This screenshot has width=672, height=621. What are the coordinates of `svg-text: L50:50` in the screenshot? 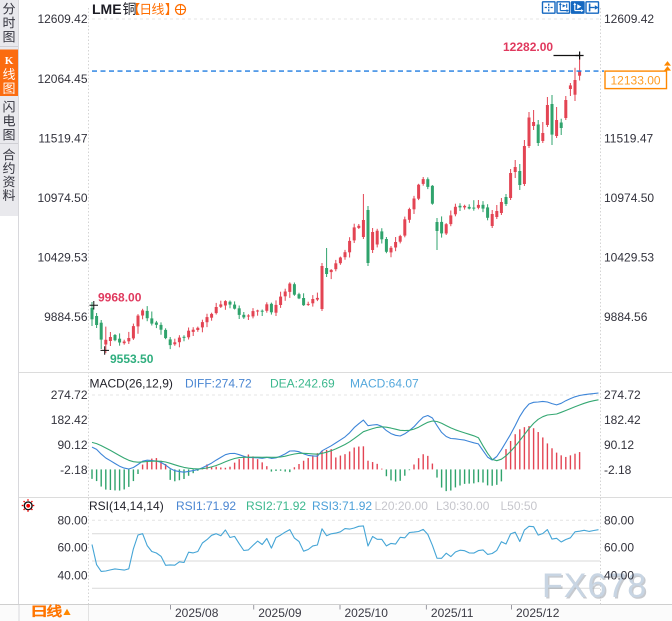 It's located at (519, 506).